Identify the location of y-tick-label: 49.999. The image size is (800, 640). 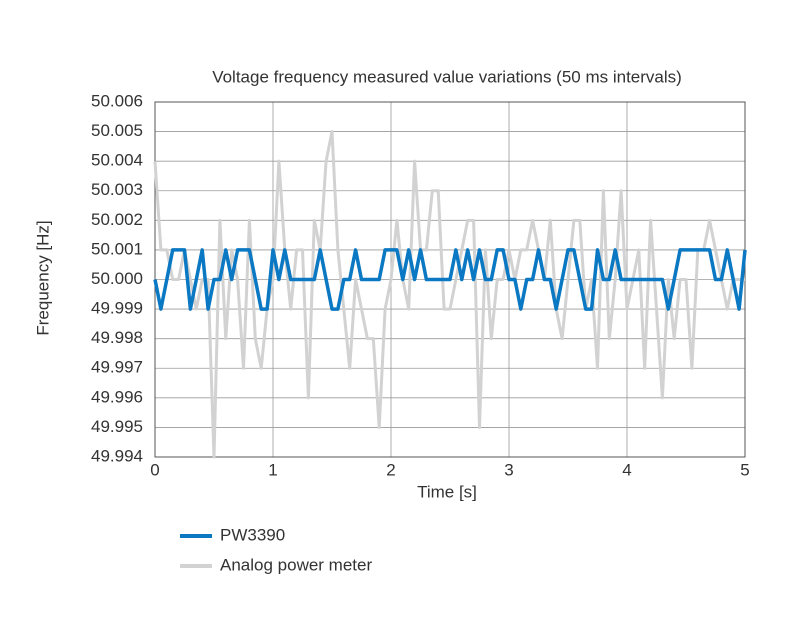
(117, 308).